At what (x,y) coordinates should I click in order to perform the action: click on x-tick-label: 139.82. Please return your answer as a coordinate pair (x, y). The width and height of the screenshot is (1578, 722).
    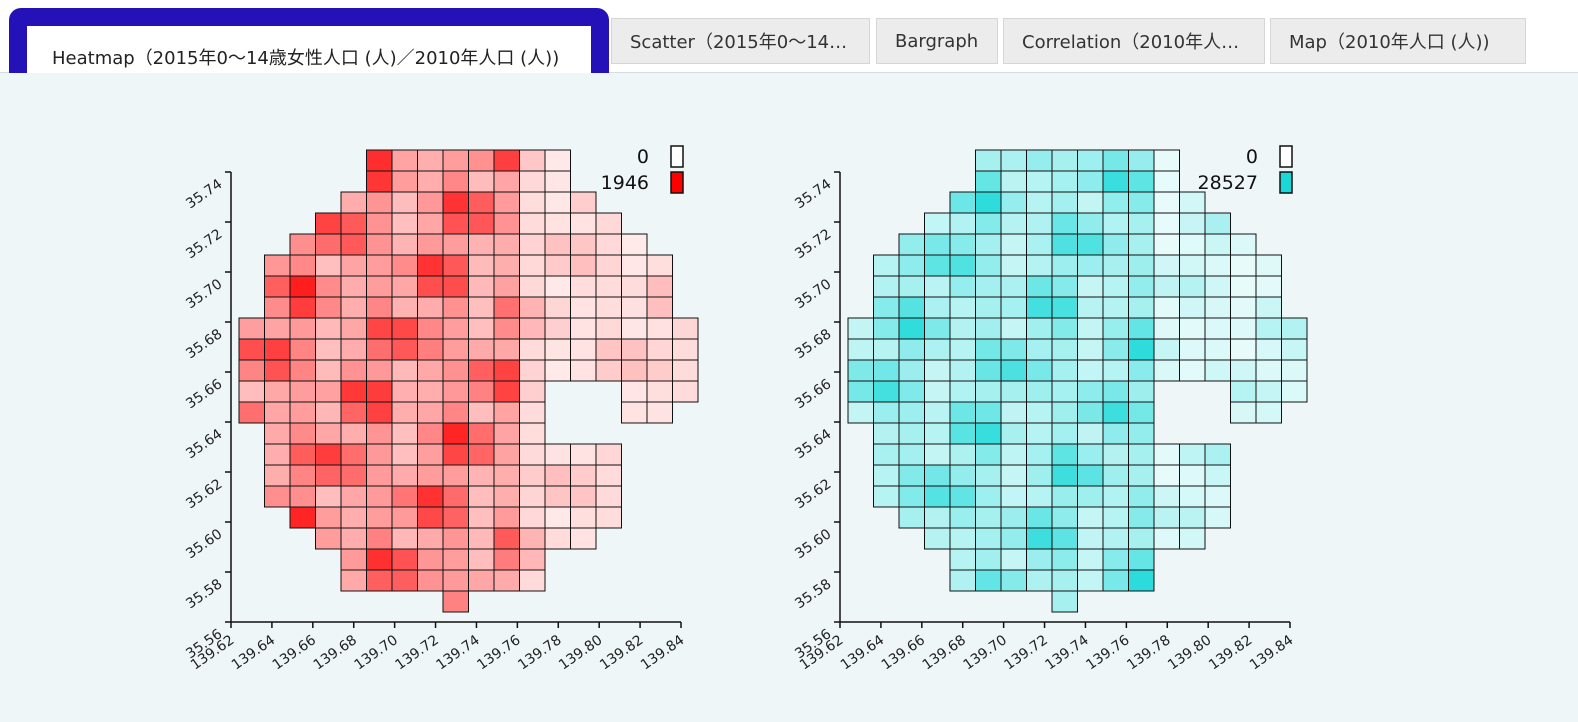
    Looking at the image, I should click on (1230, 652).